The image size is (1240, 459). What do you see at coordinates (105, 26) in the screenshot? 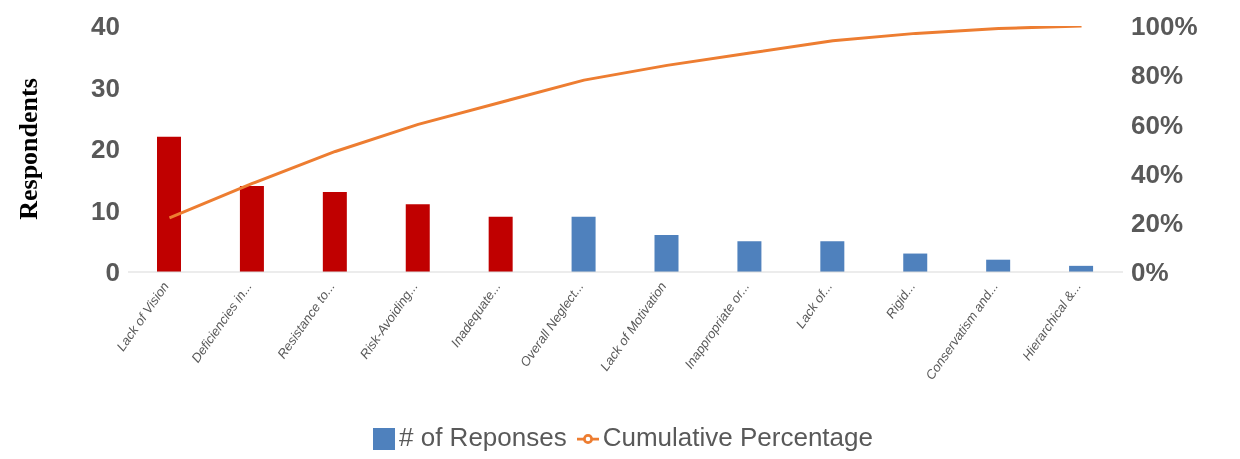
I see `y-tick-label: 40` at bounding box center [105, 26].